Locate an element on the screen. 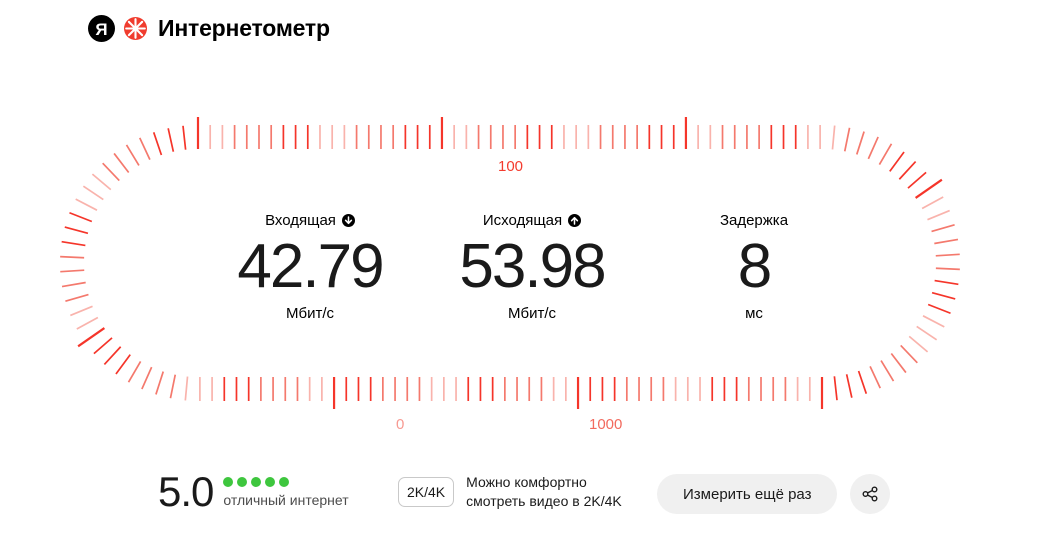  quality-description: Можно комфортно смотреть видео в 2K/4K is located at coordinates (544, 492).